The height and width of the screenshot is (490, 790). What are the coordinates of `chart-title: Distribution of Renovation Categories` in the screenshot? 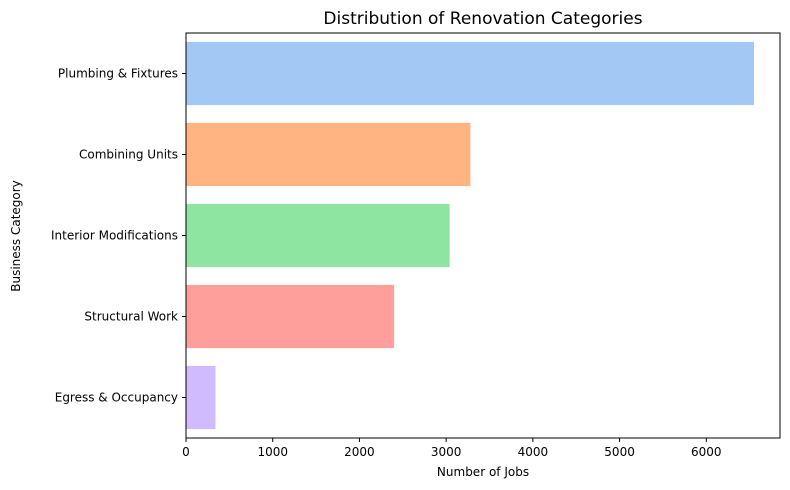 It's located at (482, 19).